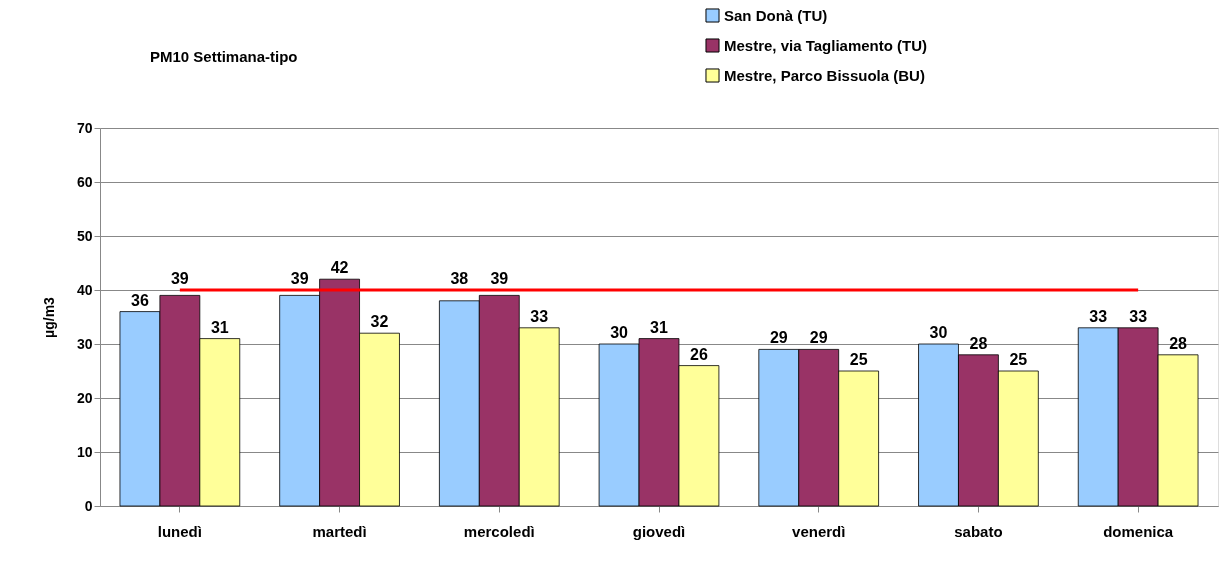  Describe the element at coordinates (84, 289) in the screenshot. I see `y-tick-label: 40` at that location.